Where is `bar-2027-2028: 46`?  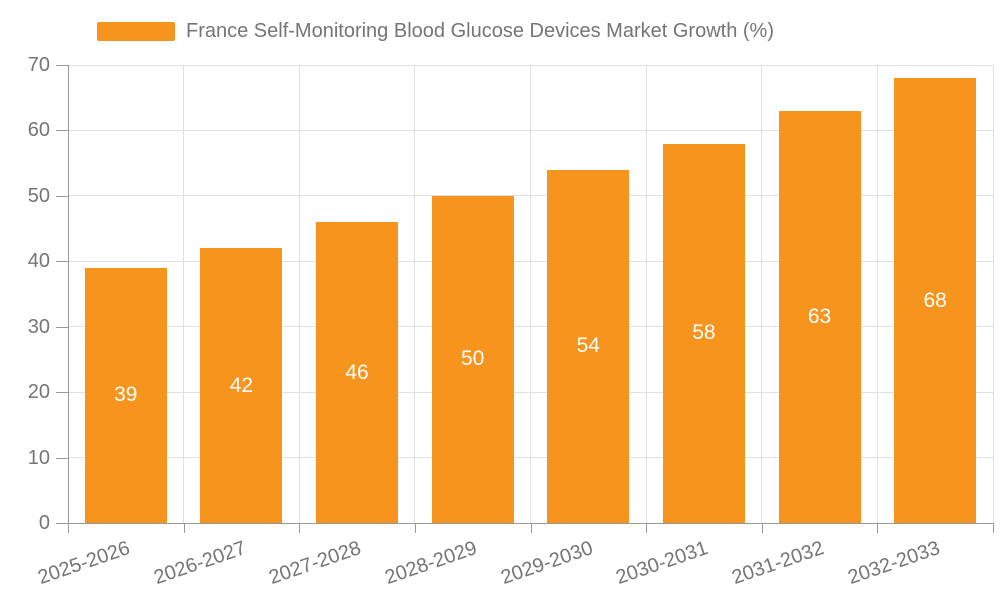 bar-2027-2028: 46 is located at coordinates (357, 372).